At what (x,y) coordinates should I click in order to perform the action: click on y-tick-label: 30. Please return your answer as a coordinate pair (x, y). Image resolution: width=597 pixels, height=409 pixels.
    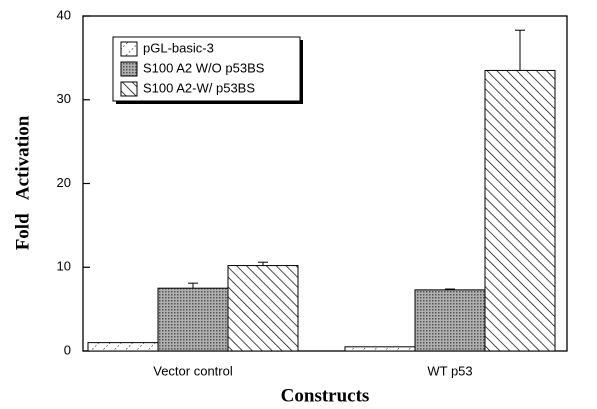
    Looking at the image, I should click on (64, 98).